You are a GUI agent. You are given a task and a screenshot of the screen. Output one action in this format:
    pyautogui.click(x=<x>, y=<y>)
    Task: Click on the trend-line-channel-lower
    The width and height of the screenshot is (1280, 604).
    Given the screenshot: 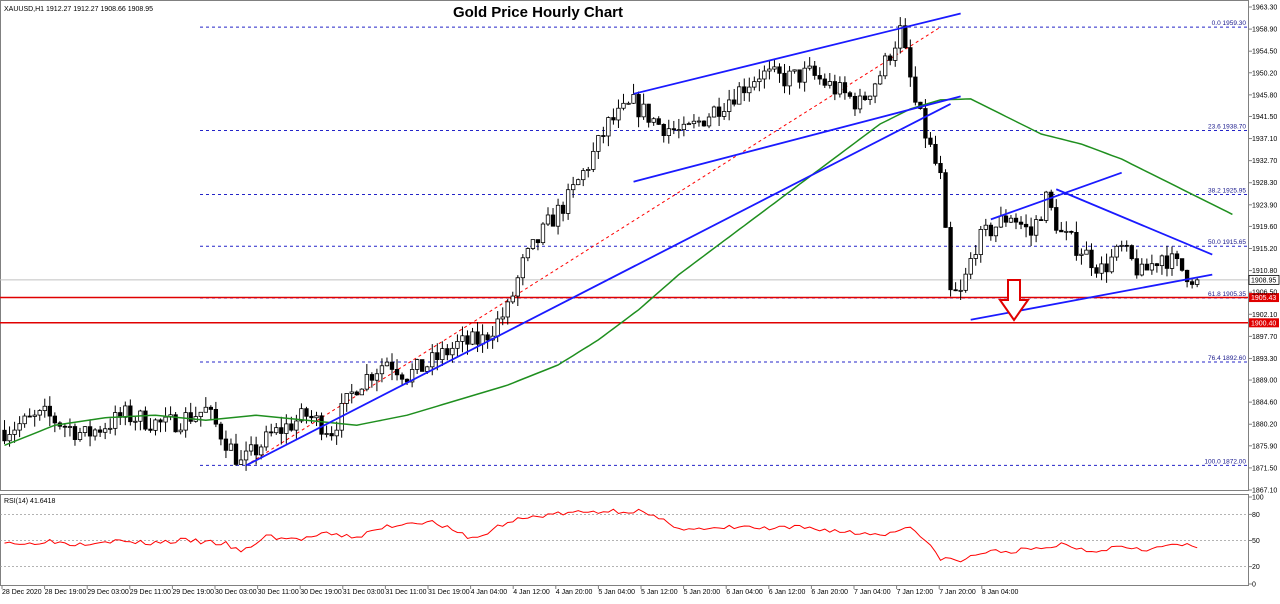 What is the action you would take?
    pyautogui.click(x=797, y=139)
    